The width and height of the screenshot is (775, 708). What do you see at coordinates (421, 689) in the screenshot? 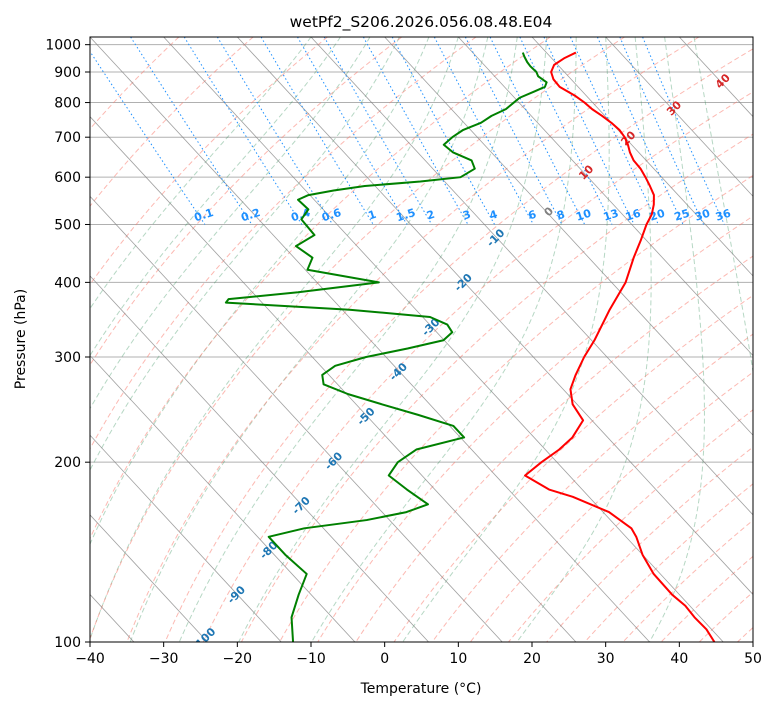
I see `x-axis-title: Temperature (°C)` at bounding box center [421, 689].